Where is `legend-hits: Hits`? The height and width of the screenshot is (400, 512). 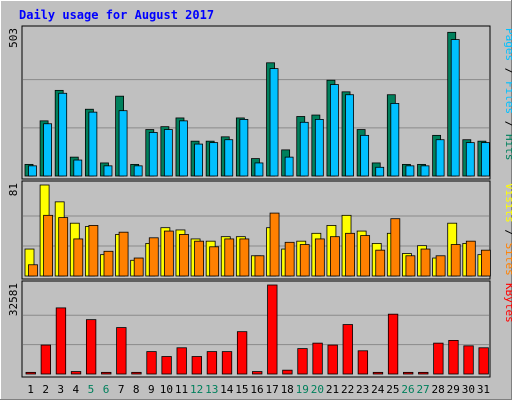
legend-hits: Hits is located at coordinates (507, 147).